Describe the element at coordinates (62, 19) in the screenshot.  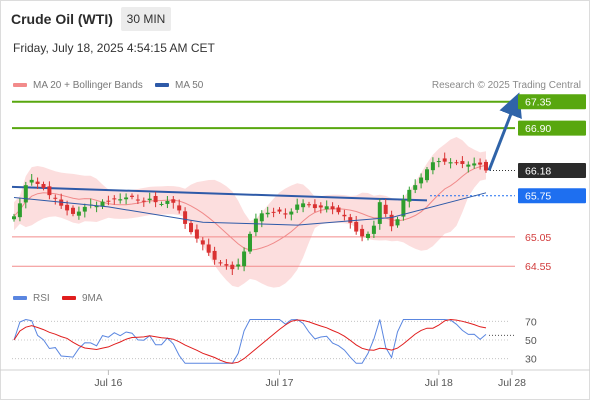
I see `instrument-title: Crude Oil (WTI)` at that location.